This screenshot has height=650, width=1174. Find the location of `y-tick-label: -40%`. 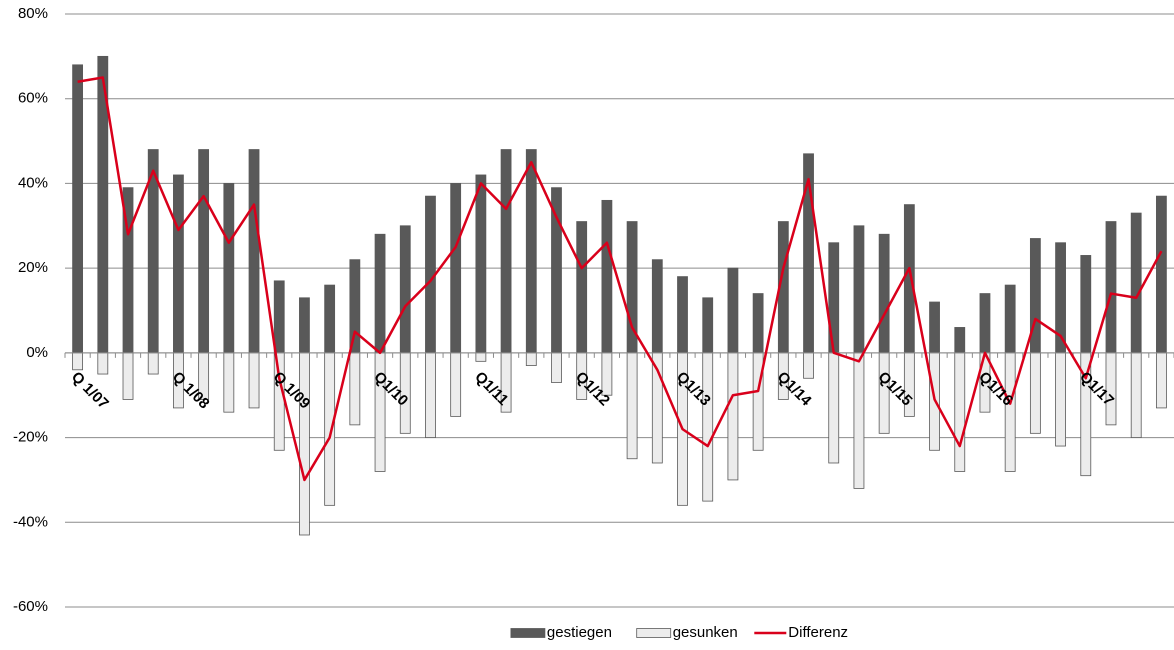

y-tick-label: -40% is located at coordinates (30, 521).